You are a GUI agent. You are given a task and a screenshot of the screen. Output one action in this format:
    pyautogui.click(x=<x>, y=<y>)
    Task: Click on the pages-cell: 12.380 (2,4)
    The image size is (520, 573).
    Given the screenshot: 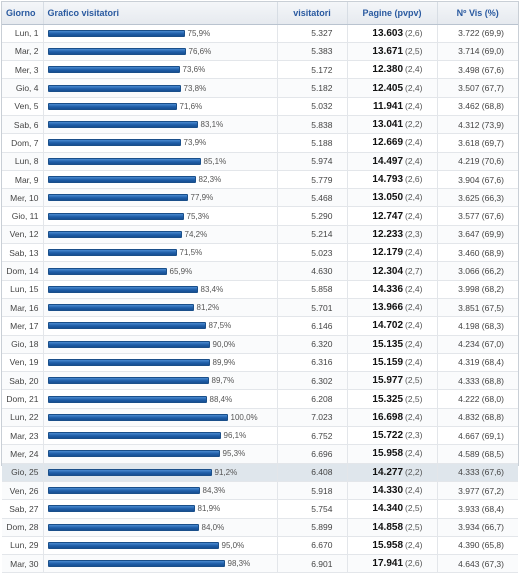 What is the action you would take?
    pyautogui.click(x=392, y=69)
    